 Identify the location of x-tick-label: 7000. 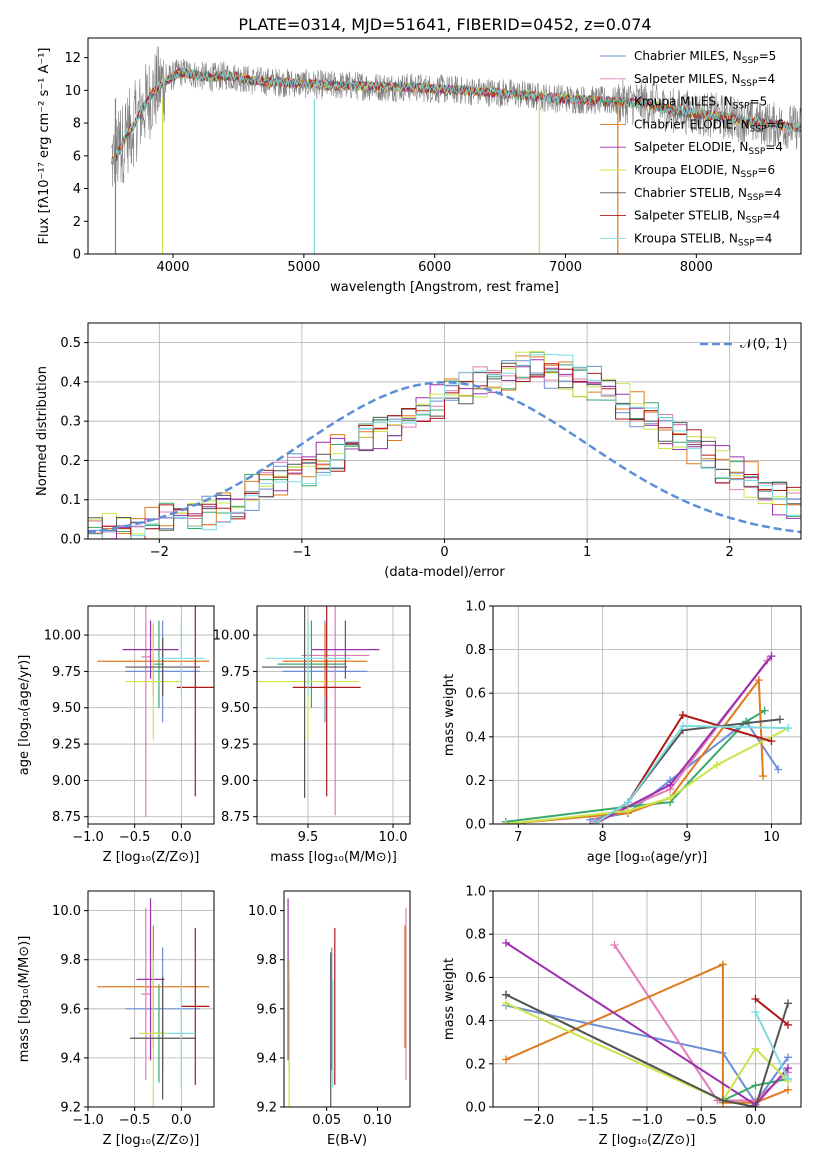
(565, 267).